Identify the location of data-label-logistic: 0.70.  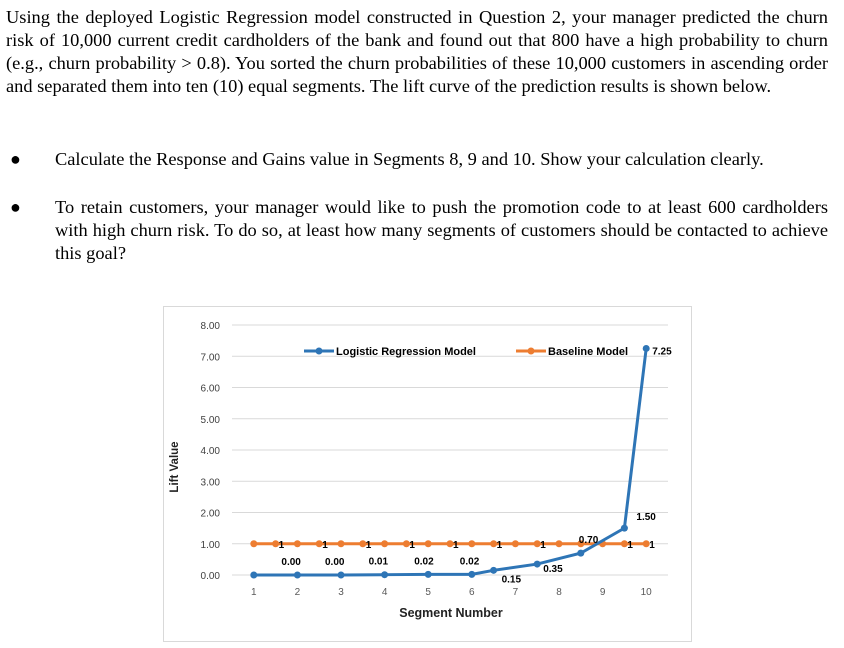
(589, 540).